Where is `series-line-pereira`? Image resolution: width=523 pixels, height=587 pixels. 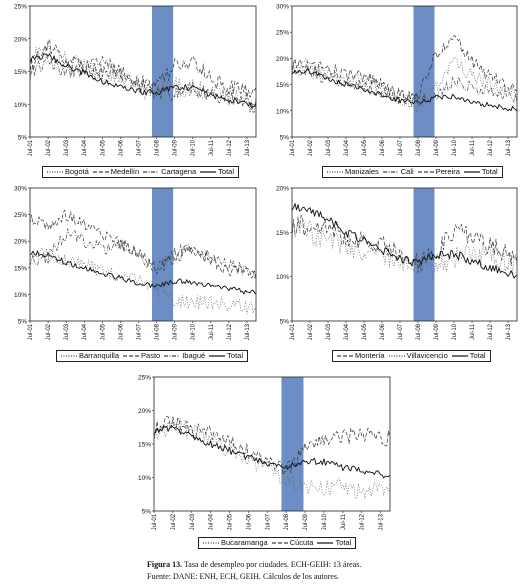
series-line-pereira is located at coordinates (404, 68).